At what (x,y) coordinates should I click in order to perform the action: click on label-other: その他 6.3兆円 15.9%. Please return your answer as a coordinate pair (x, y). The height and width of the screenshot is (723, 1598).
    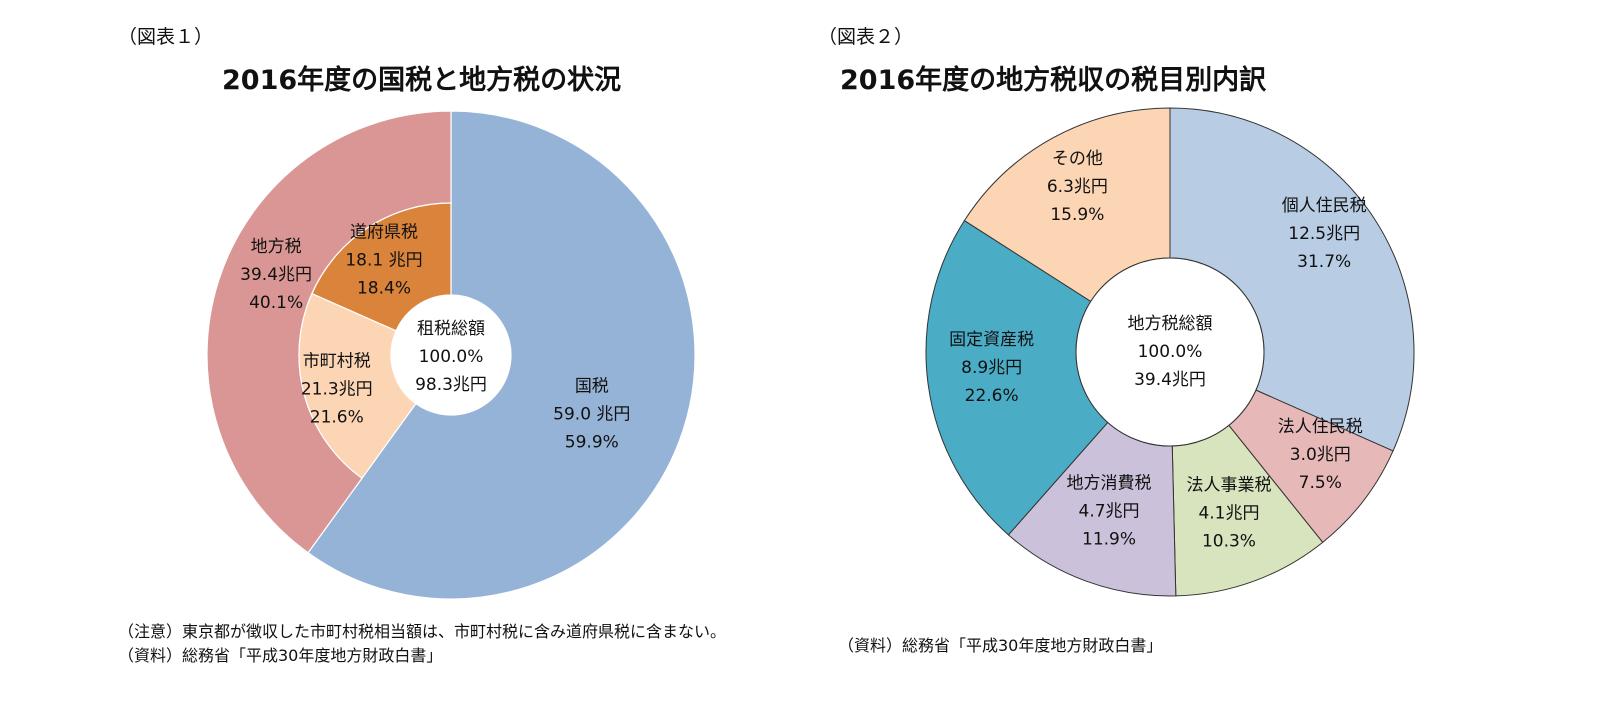
    Looking at the image, I should click on (1077, 187).